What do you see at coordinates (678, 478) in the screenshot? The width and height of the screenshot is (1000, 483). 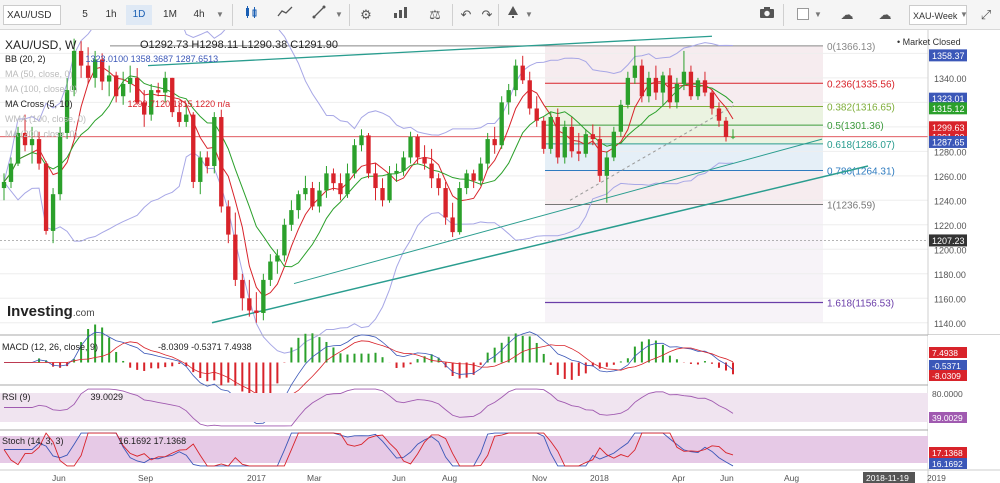 I see `x-tick-label: Apr` at bounding box center [678, 478].